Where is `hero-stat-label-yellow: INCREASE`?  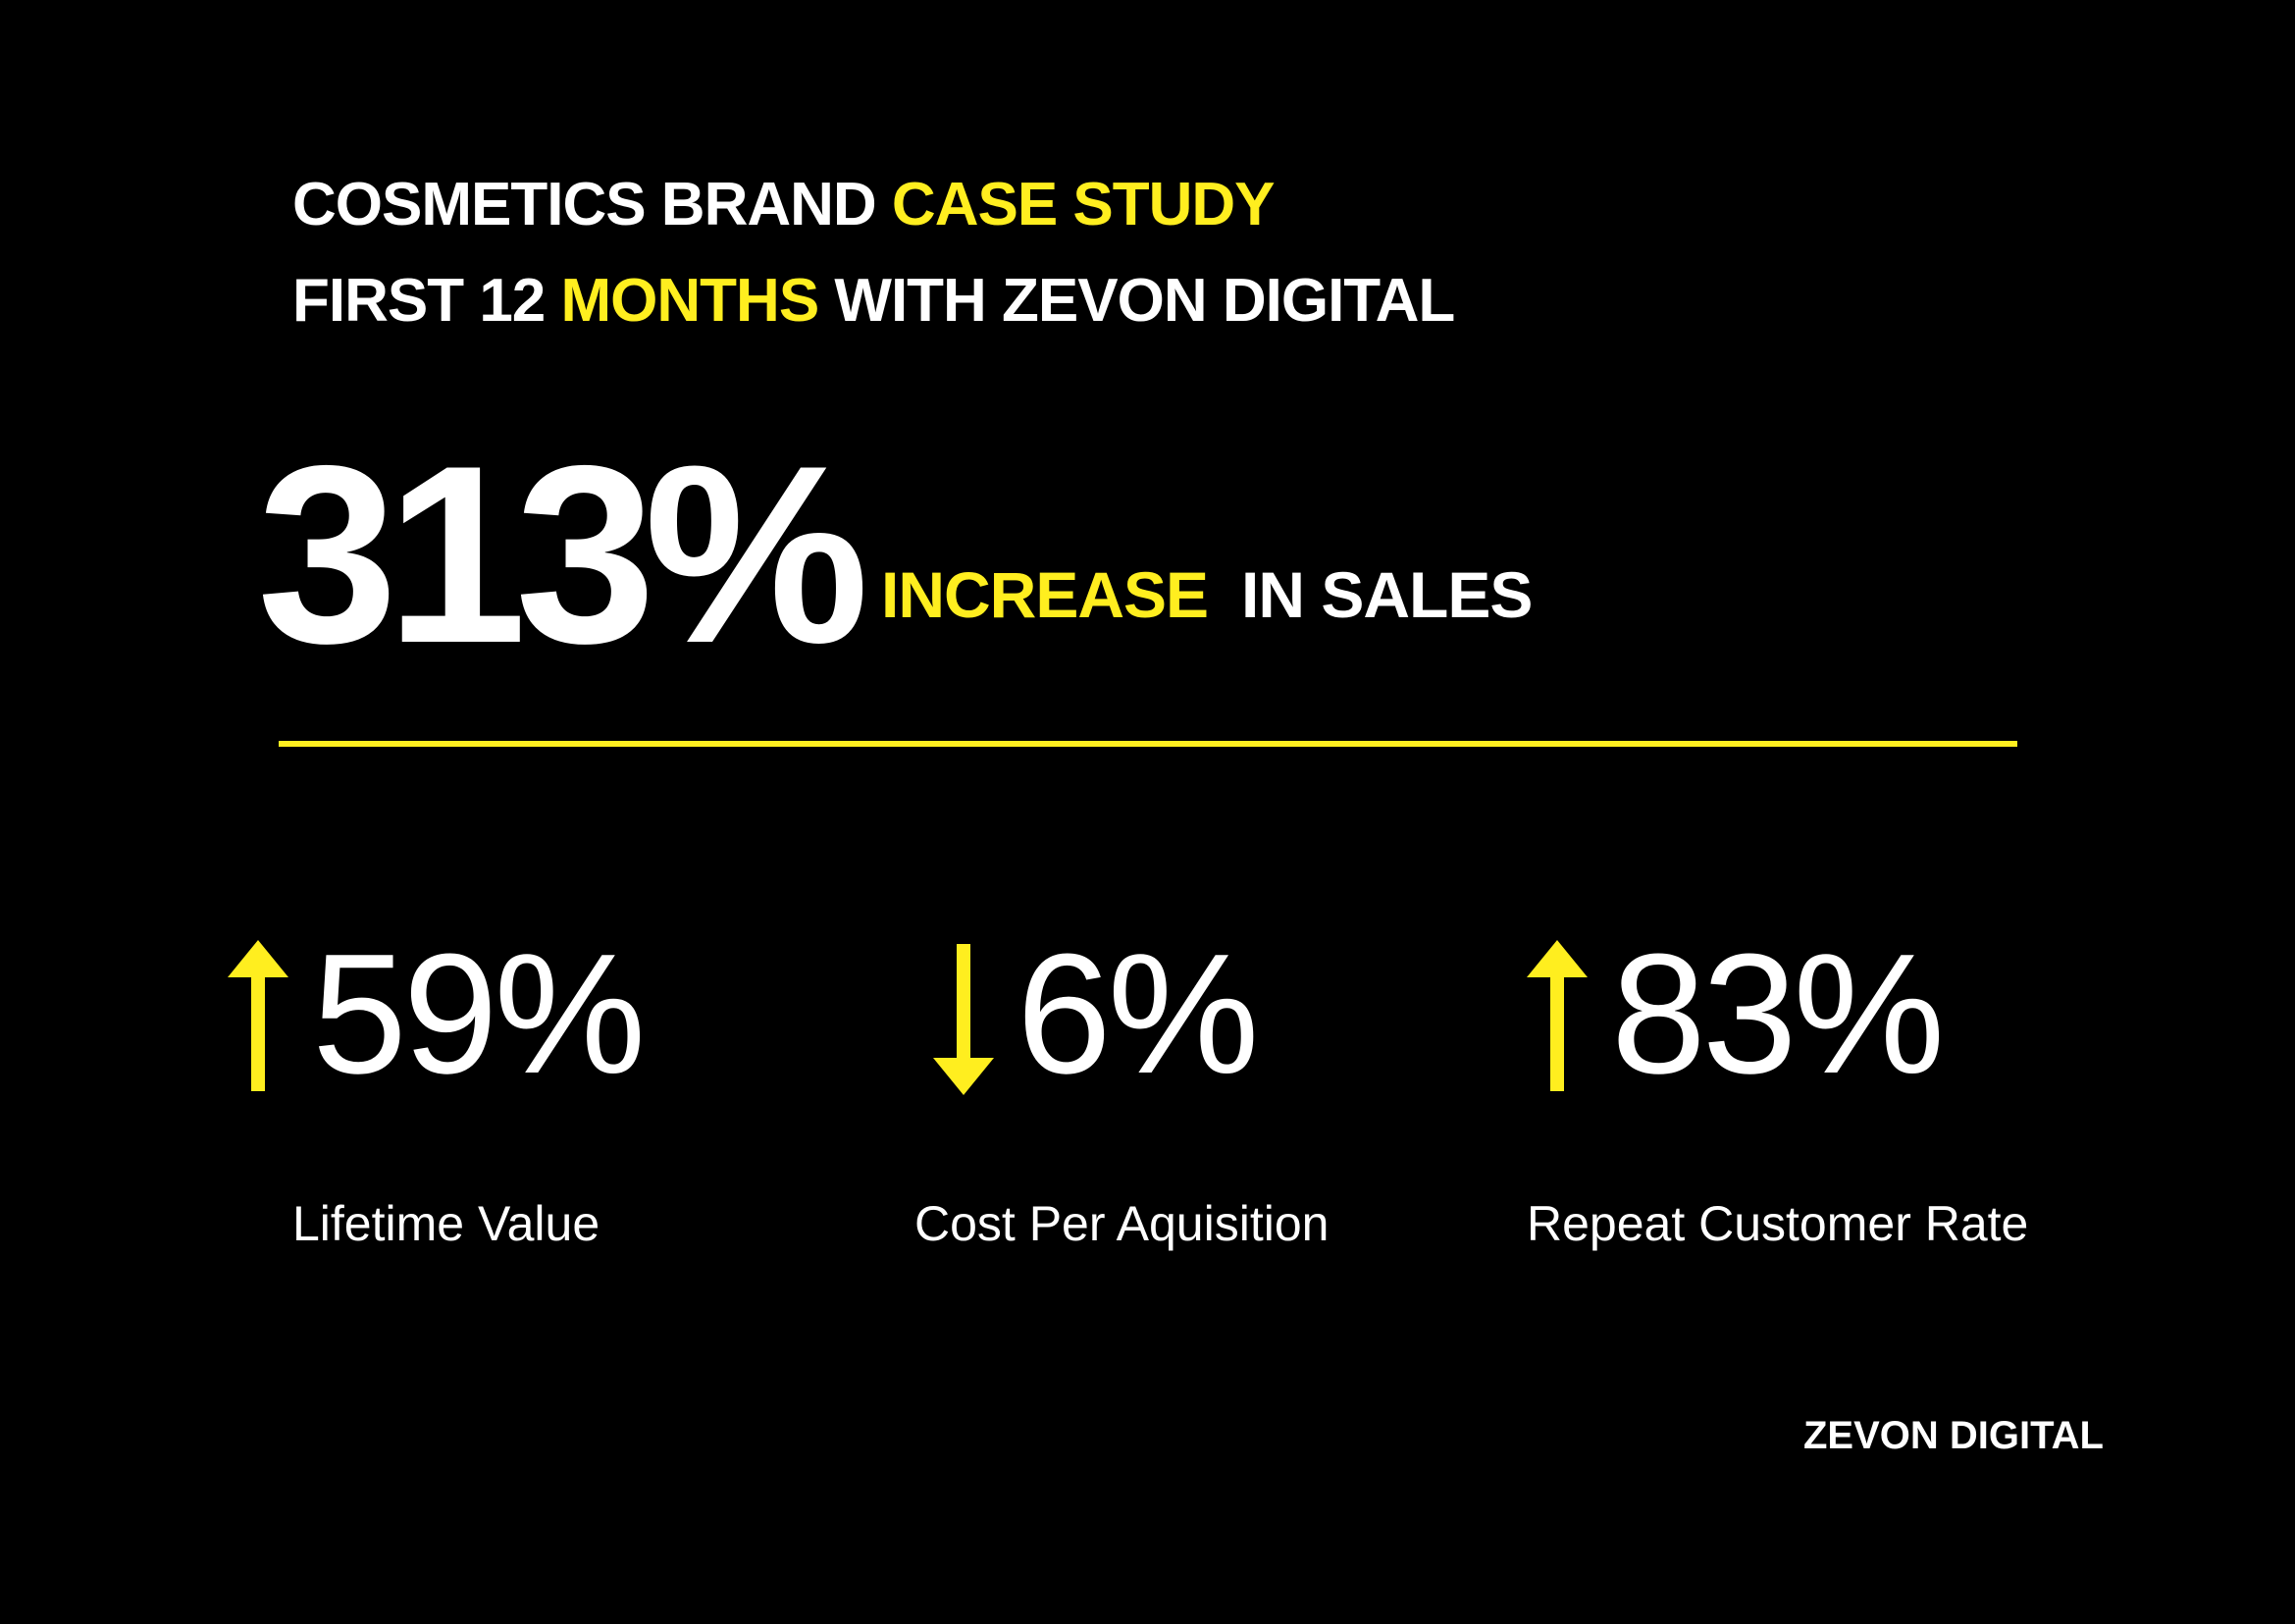 hero-stat-label-yellow: INCREASE is located at coordinates (1045, 594).